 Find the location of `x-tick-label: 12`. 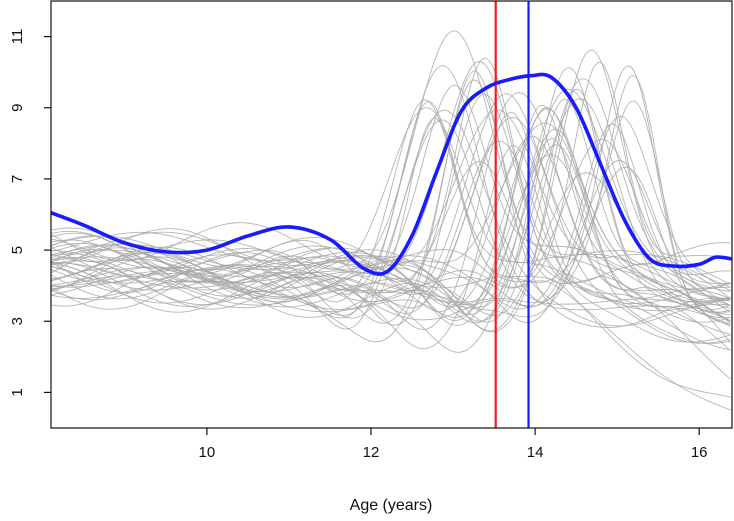

x-tick-label: 12 is located at coordinates (371, 452).